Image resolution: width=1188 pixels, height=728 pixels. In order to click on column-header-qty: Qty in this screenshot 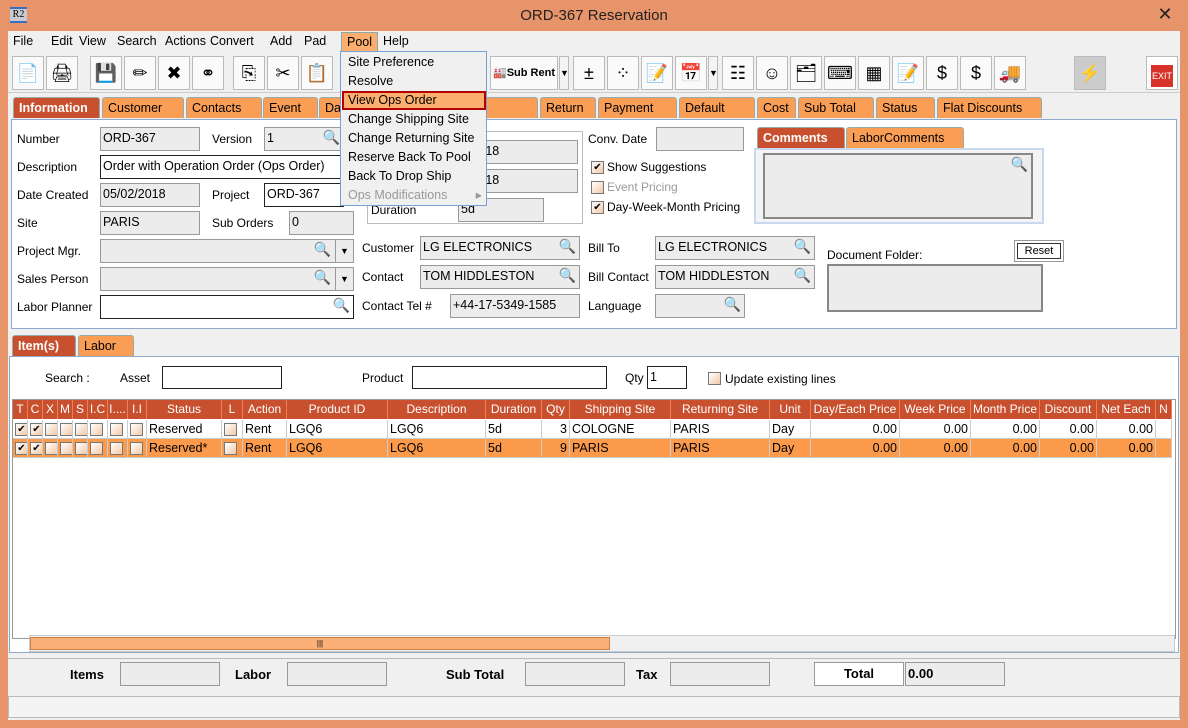, I will do `click(556, 409)`.